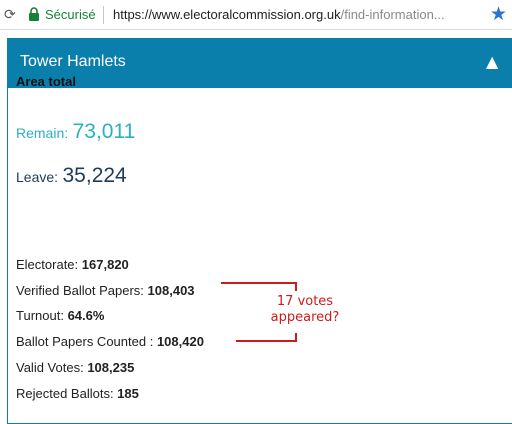  Describe the element at coordinates (227, 14) in the screenshot. I see `url-host: https://www.electoralcommission.org.uk` at that location.